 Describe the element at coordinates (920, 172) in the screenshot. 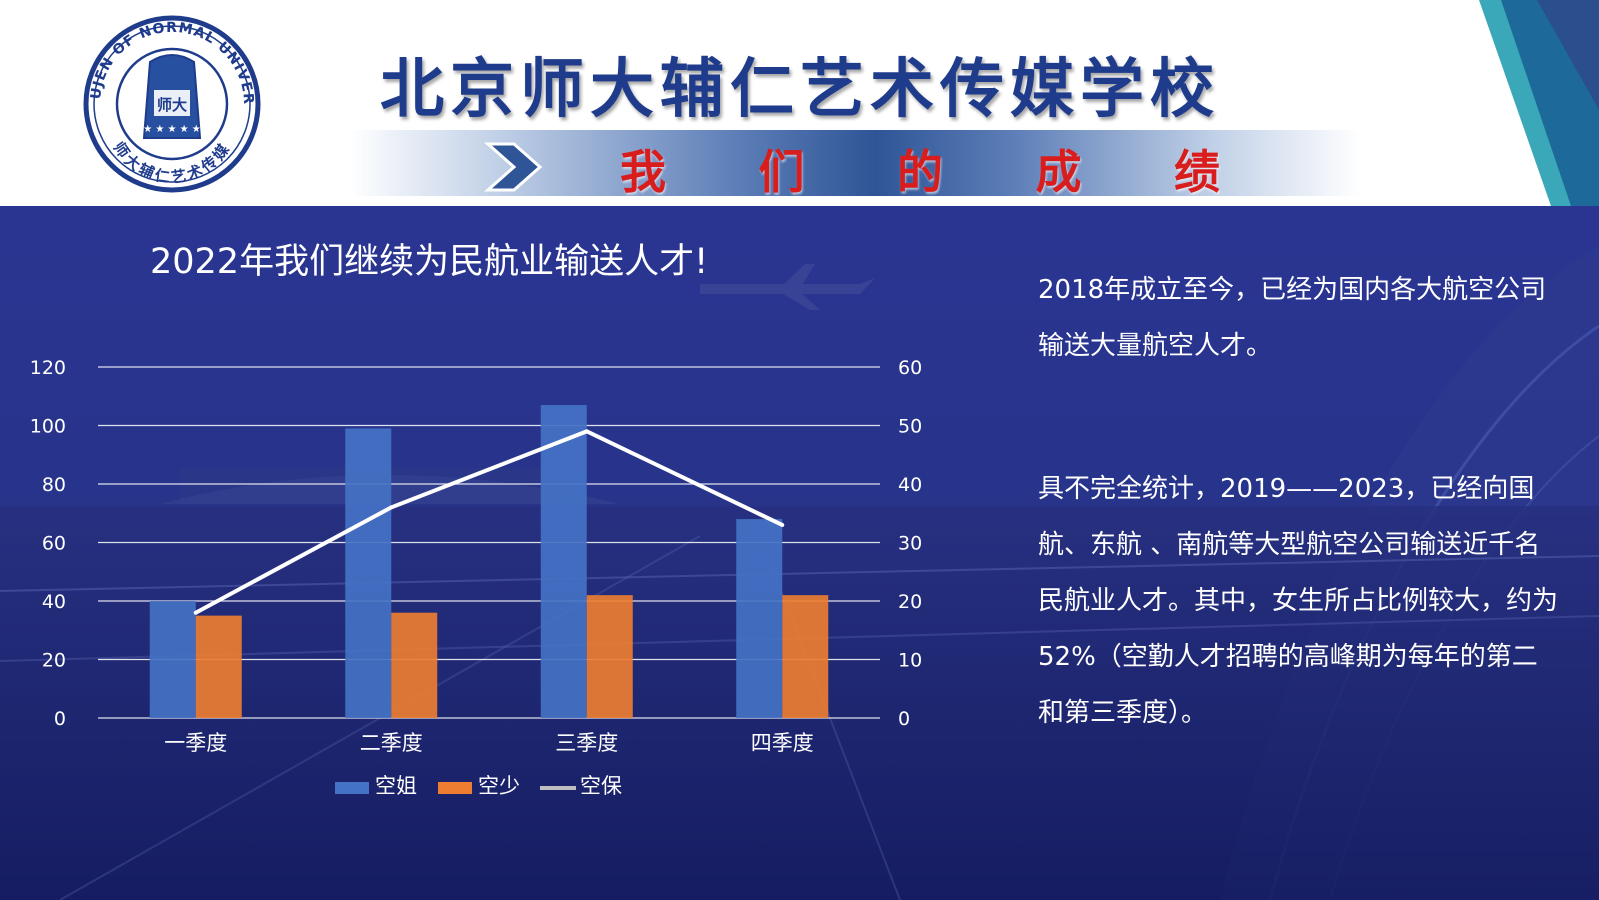

I see `section-title-char: 的` at that location.